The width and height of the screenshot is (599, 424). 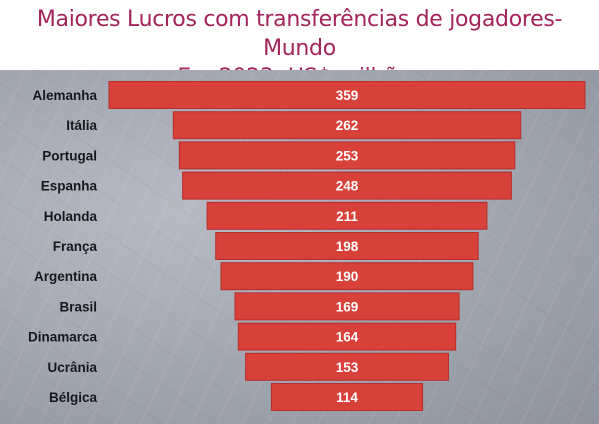 I want to click on value-label-brasil: 169, so click(x=347, y=306).